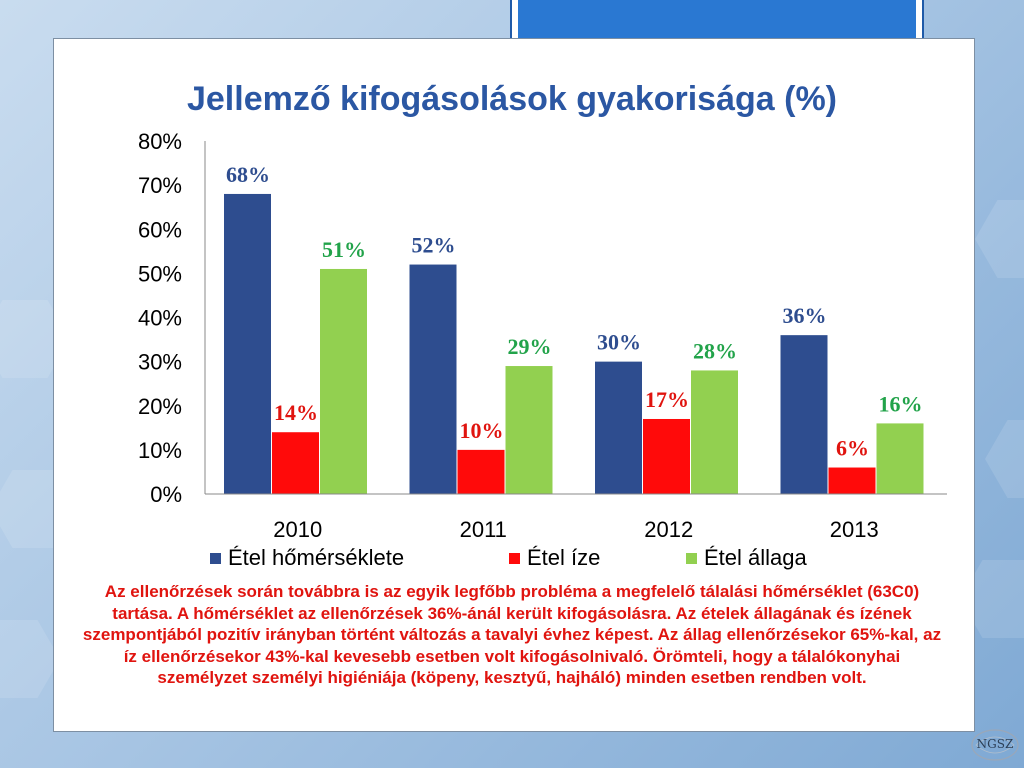 The width and height of the screenshot is (1024, 768). I want to click on legend-item-ize: Étel íze, so click(554, 558).